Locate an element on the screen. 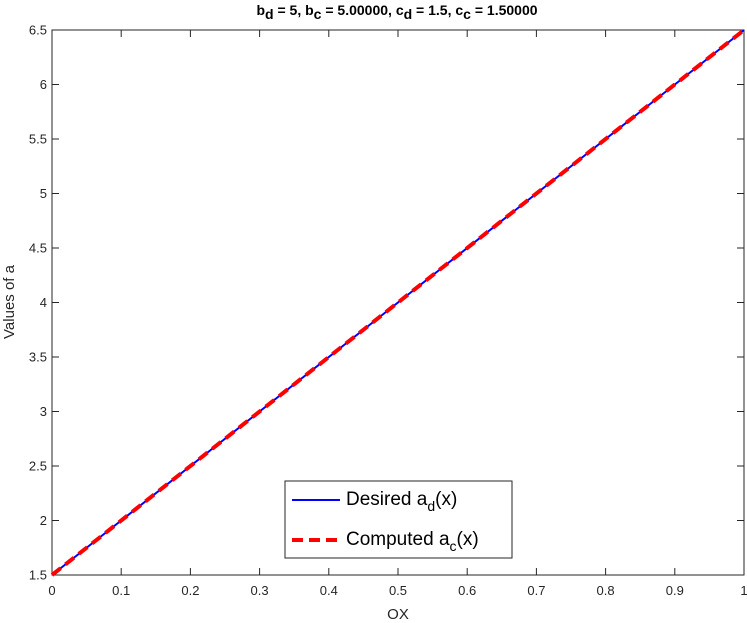 Image resolution: width=747 pixels, height=623 pixels. y-tick-label: 3.5 is located at coordinates (38, 357).